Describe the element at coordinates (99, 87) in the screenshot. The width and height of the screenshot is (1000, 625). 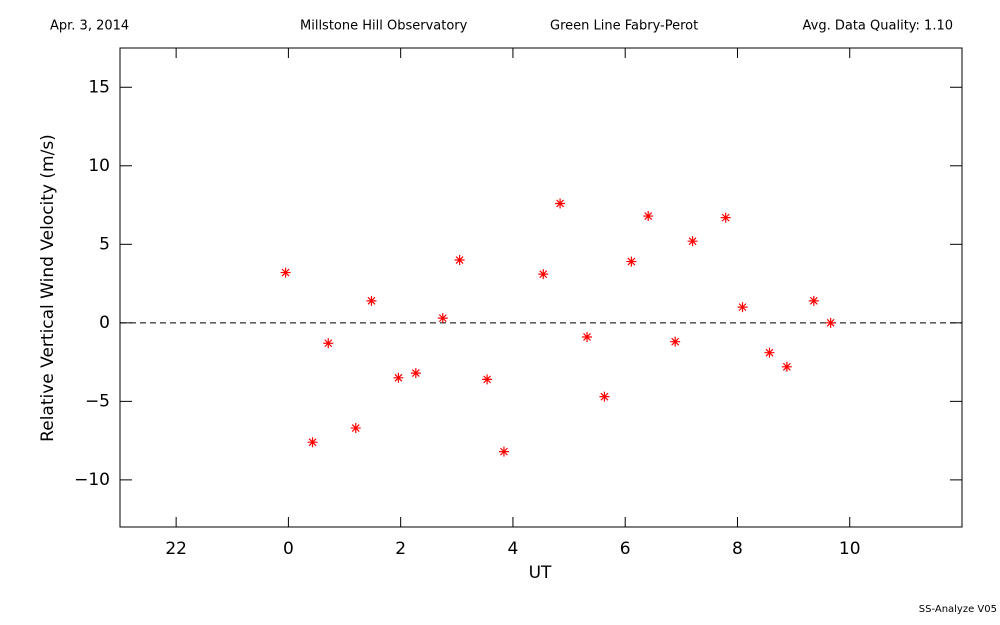
I see `y-tick-label: 15` at that location.